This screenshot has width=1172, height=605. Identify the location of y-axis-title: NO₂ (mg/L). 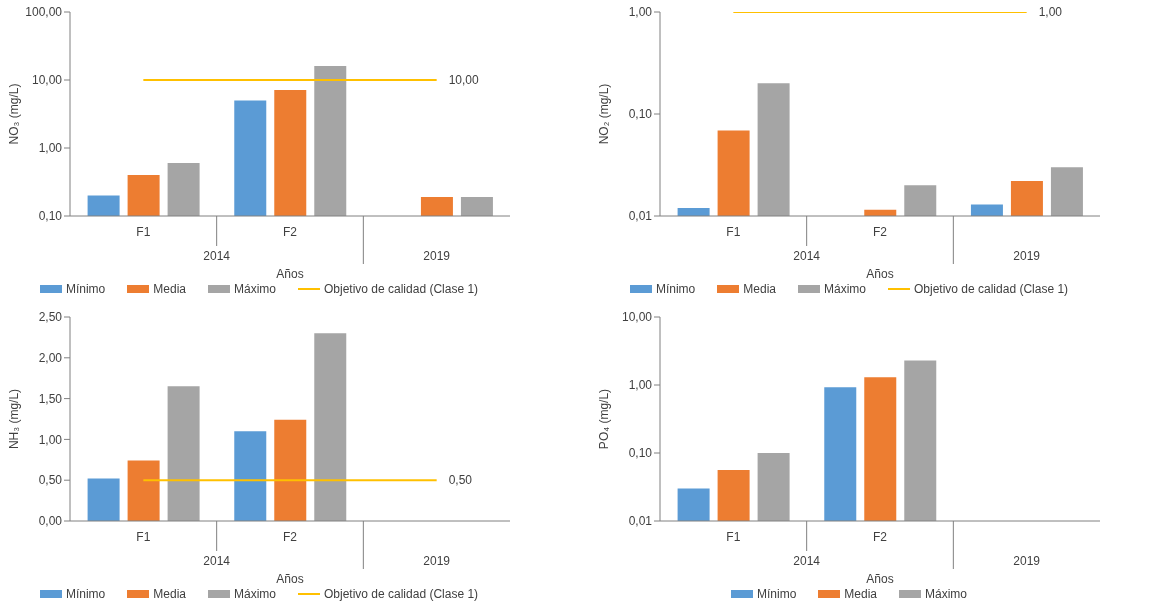
(604, 114).